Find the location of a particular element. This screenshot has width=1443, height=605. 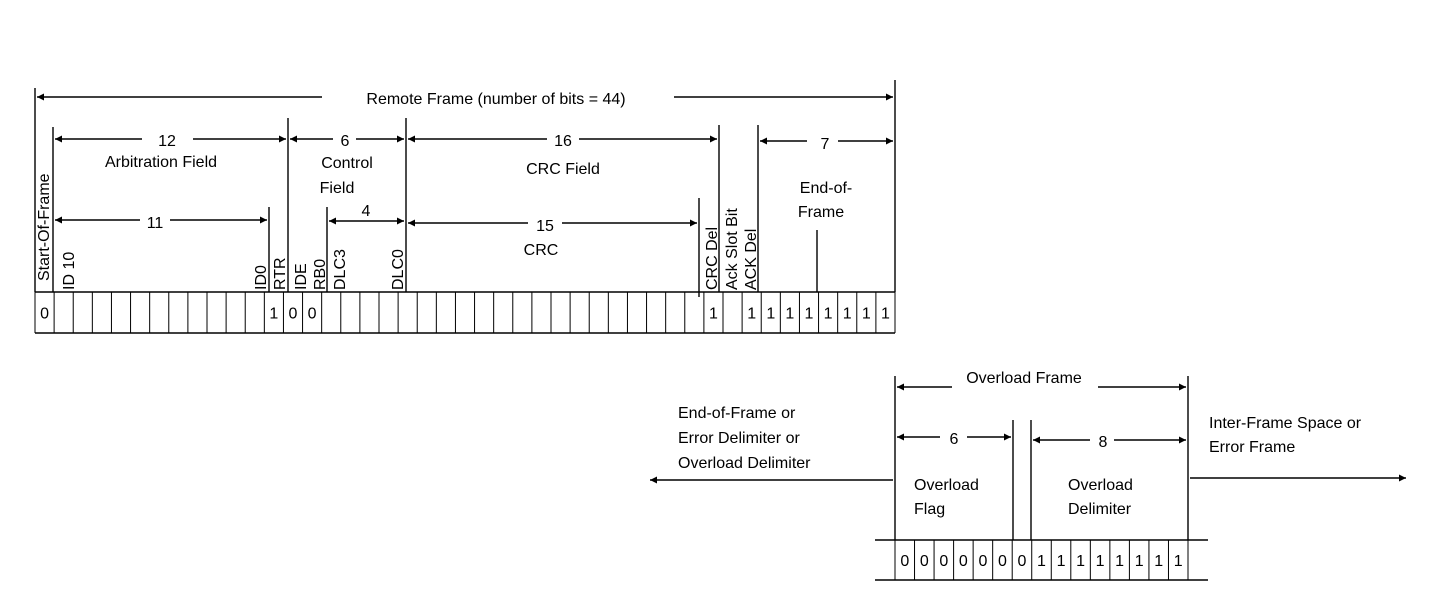

end-of-frame: 7 End-of- Frame is located at coordinates (826, 178).